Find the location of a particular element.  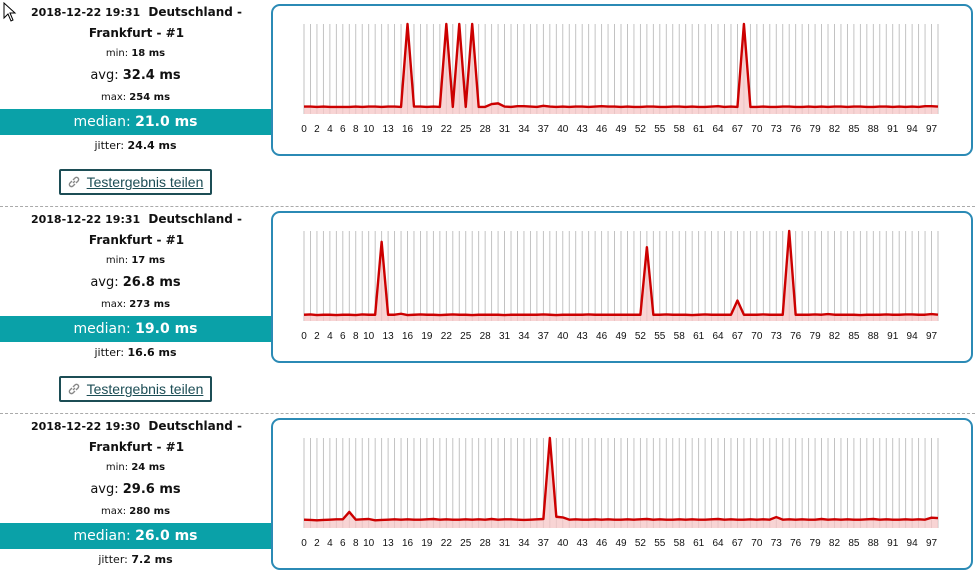

x-tick-label: 91 is located at coordinates (893, 336).